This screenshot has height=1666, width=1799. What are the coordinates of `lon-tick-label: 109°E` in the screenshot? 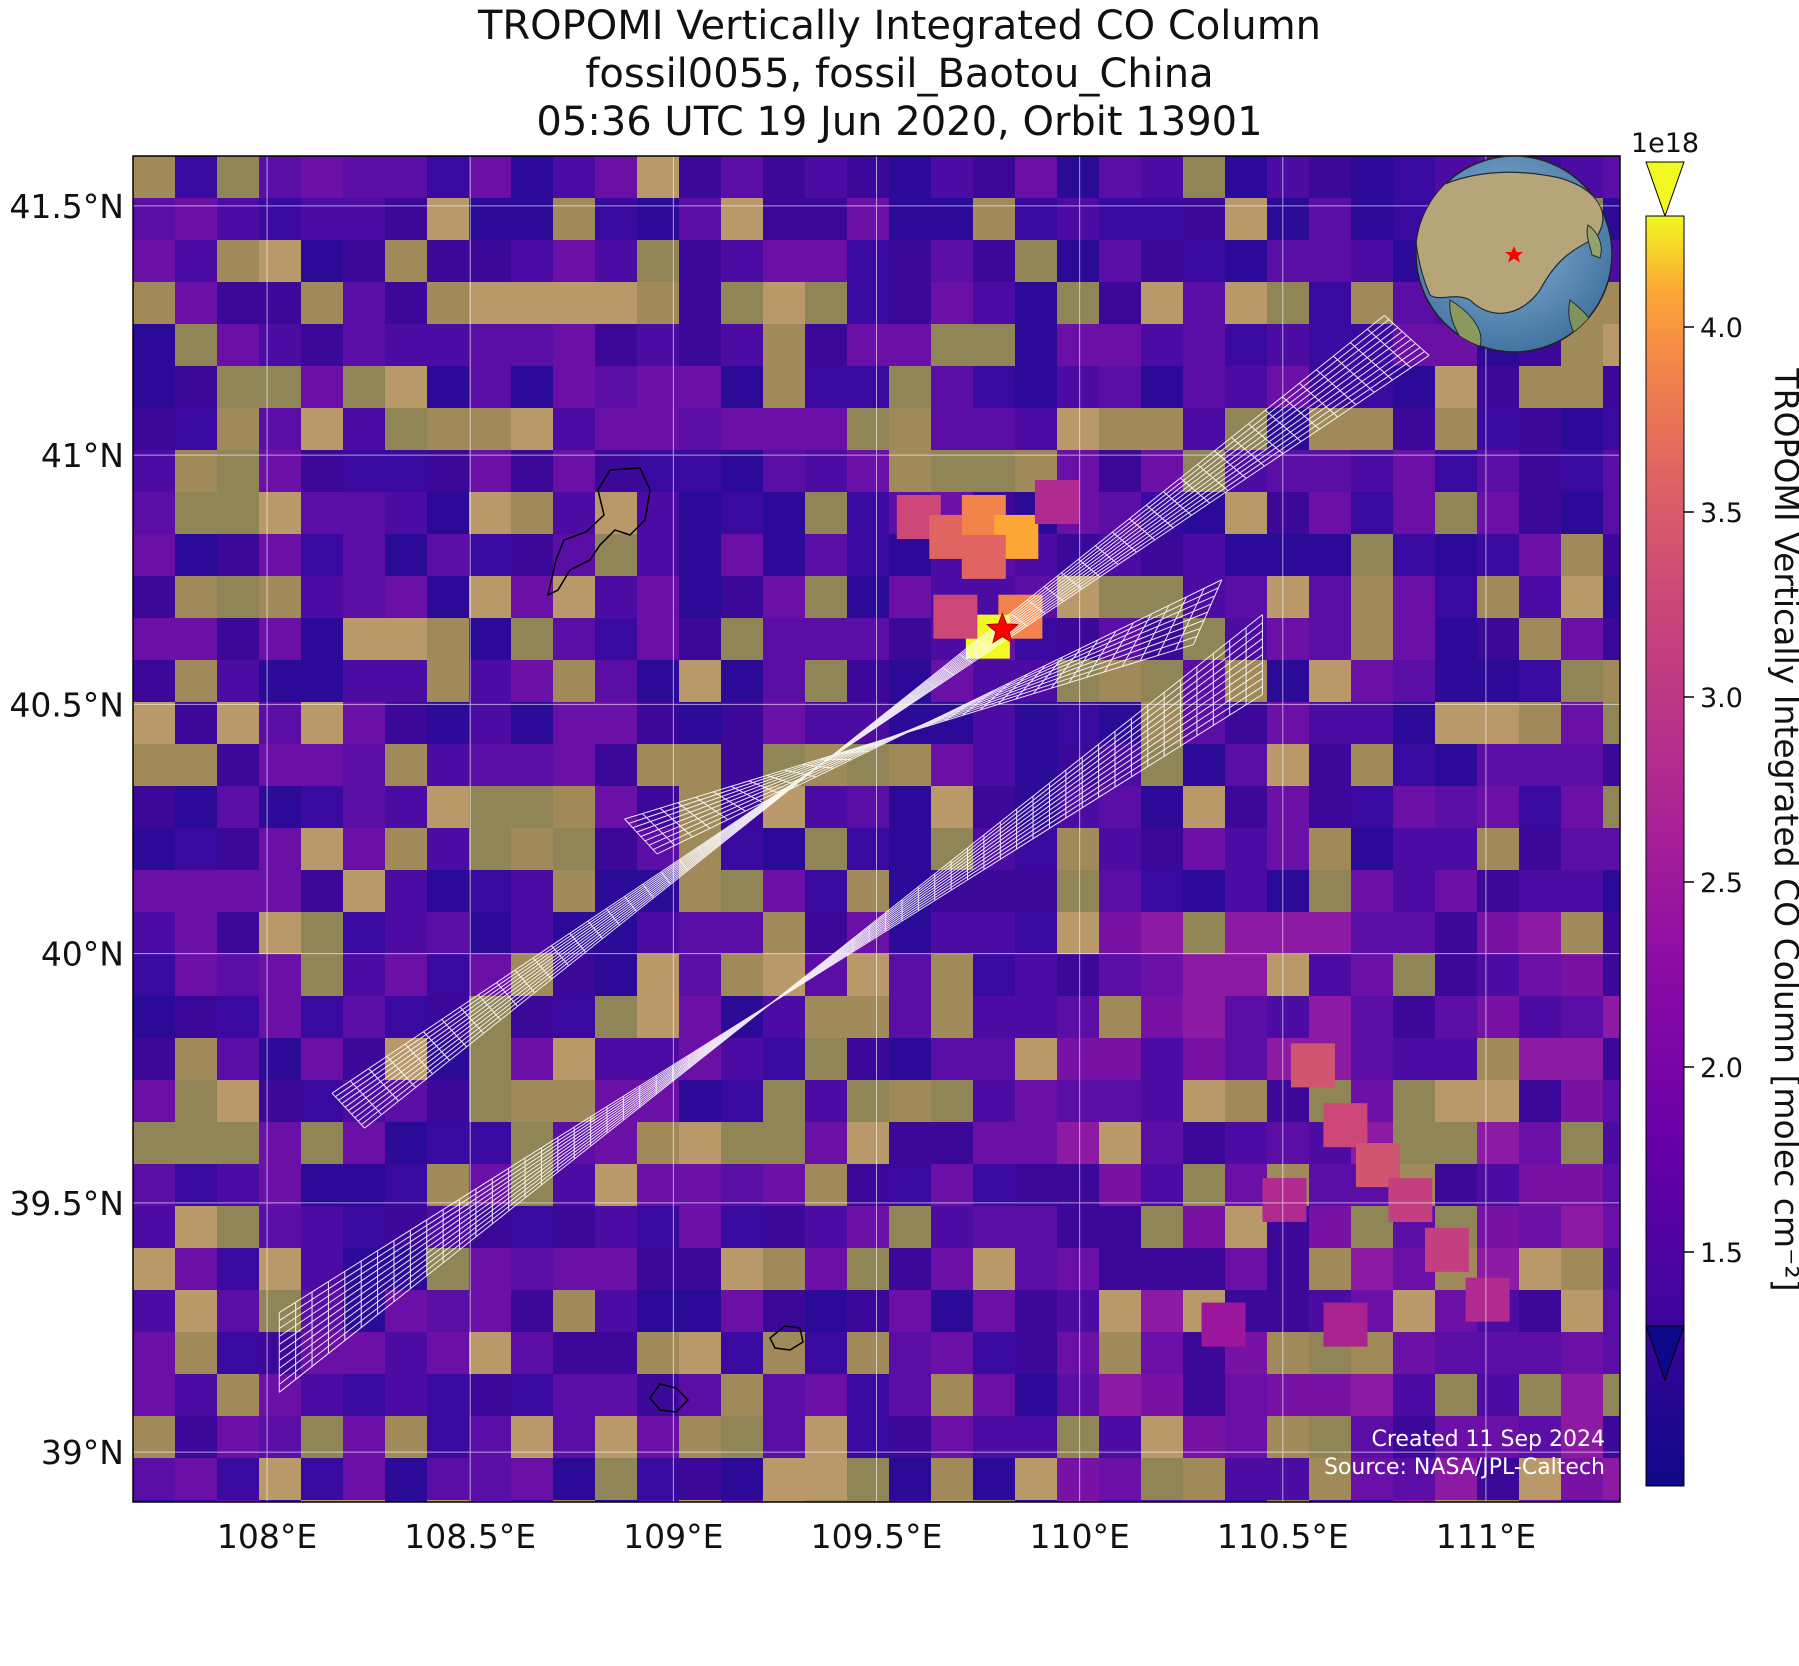 It's located at (673, 1536).